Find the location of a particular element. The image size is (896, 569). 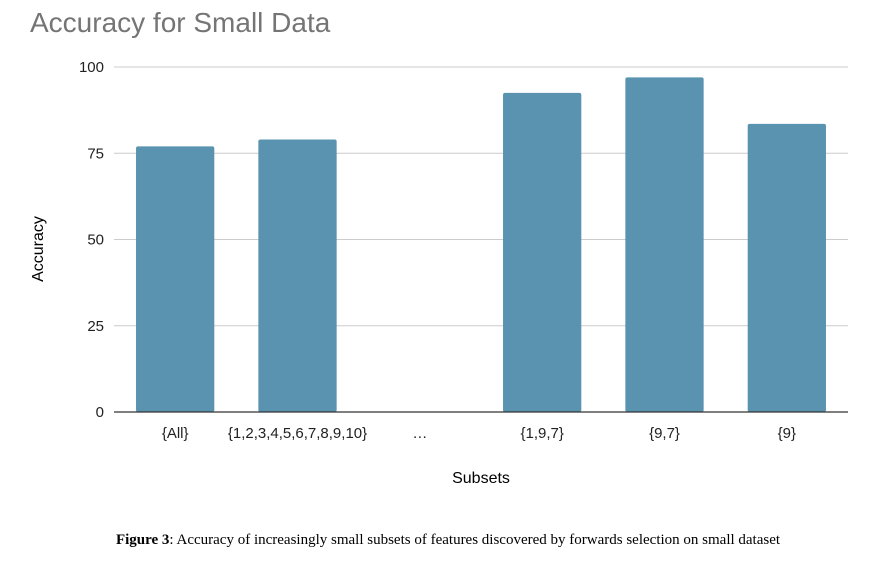

y-axis-label: Accuracy is located at coordinates (38, 249).